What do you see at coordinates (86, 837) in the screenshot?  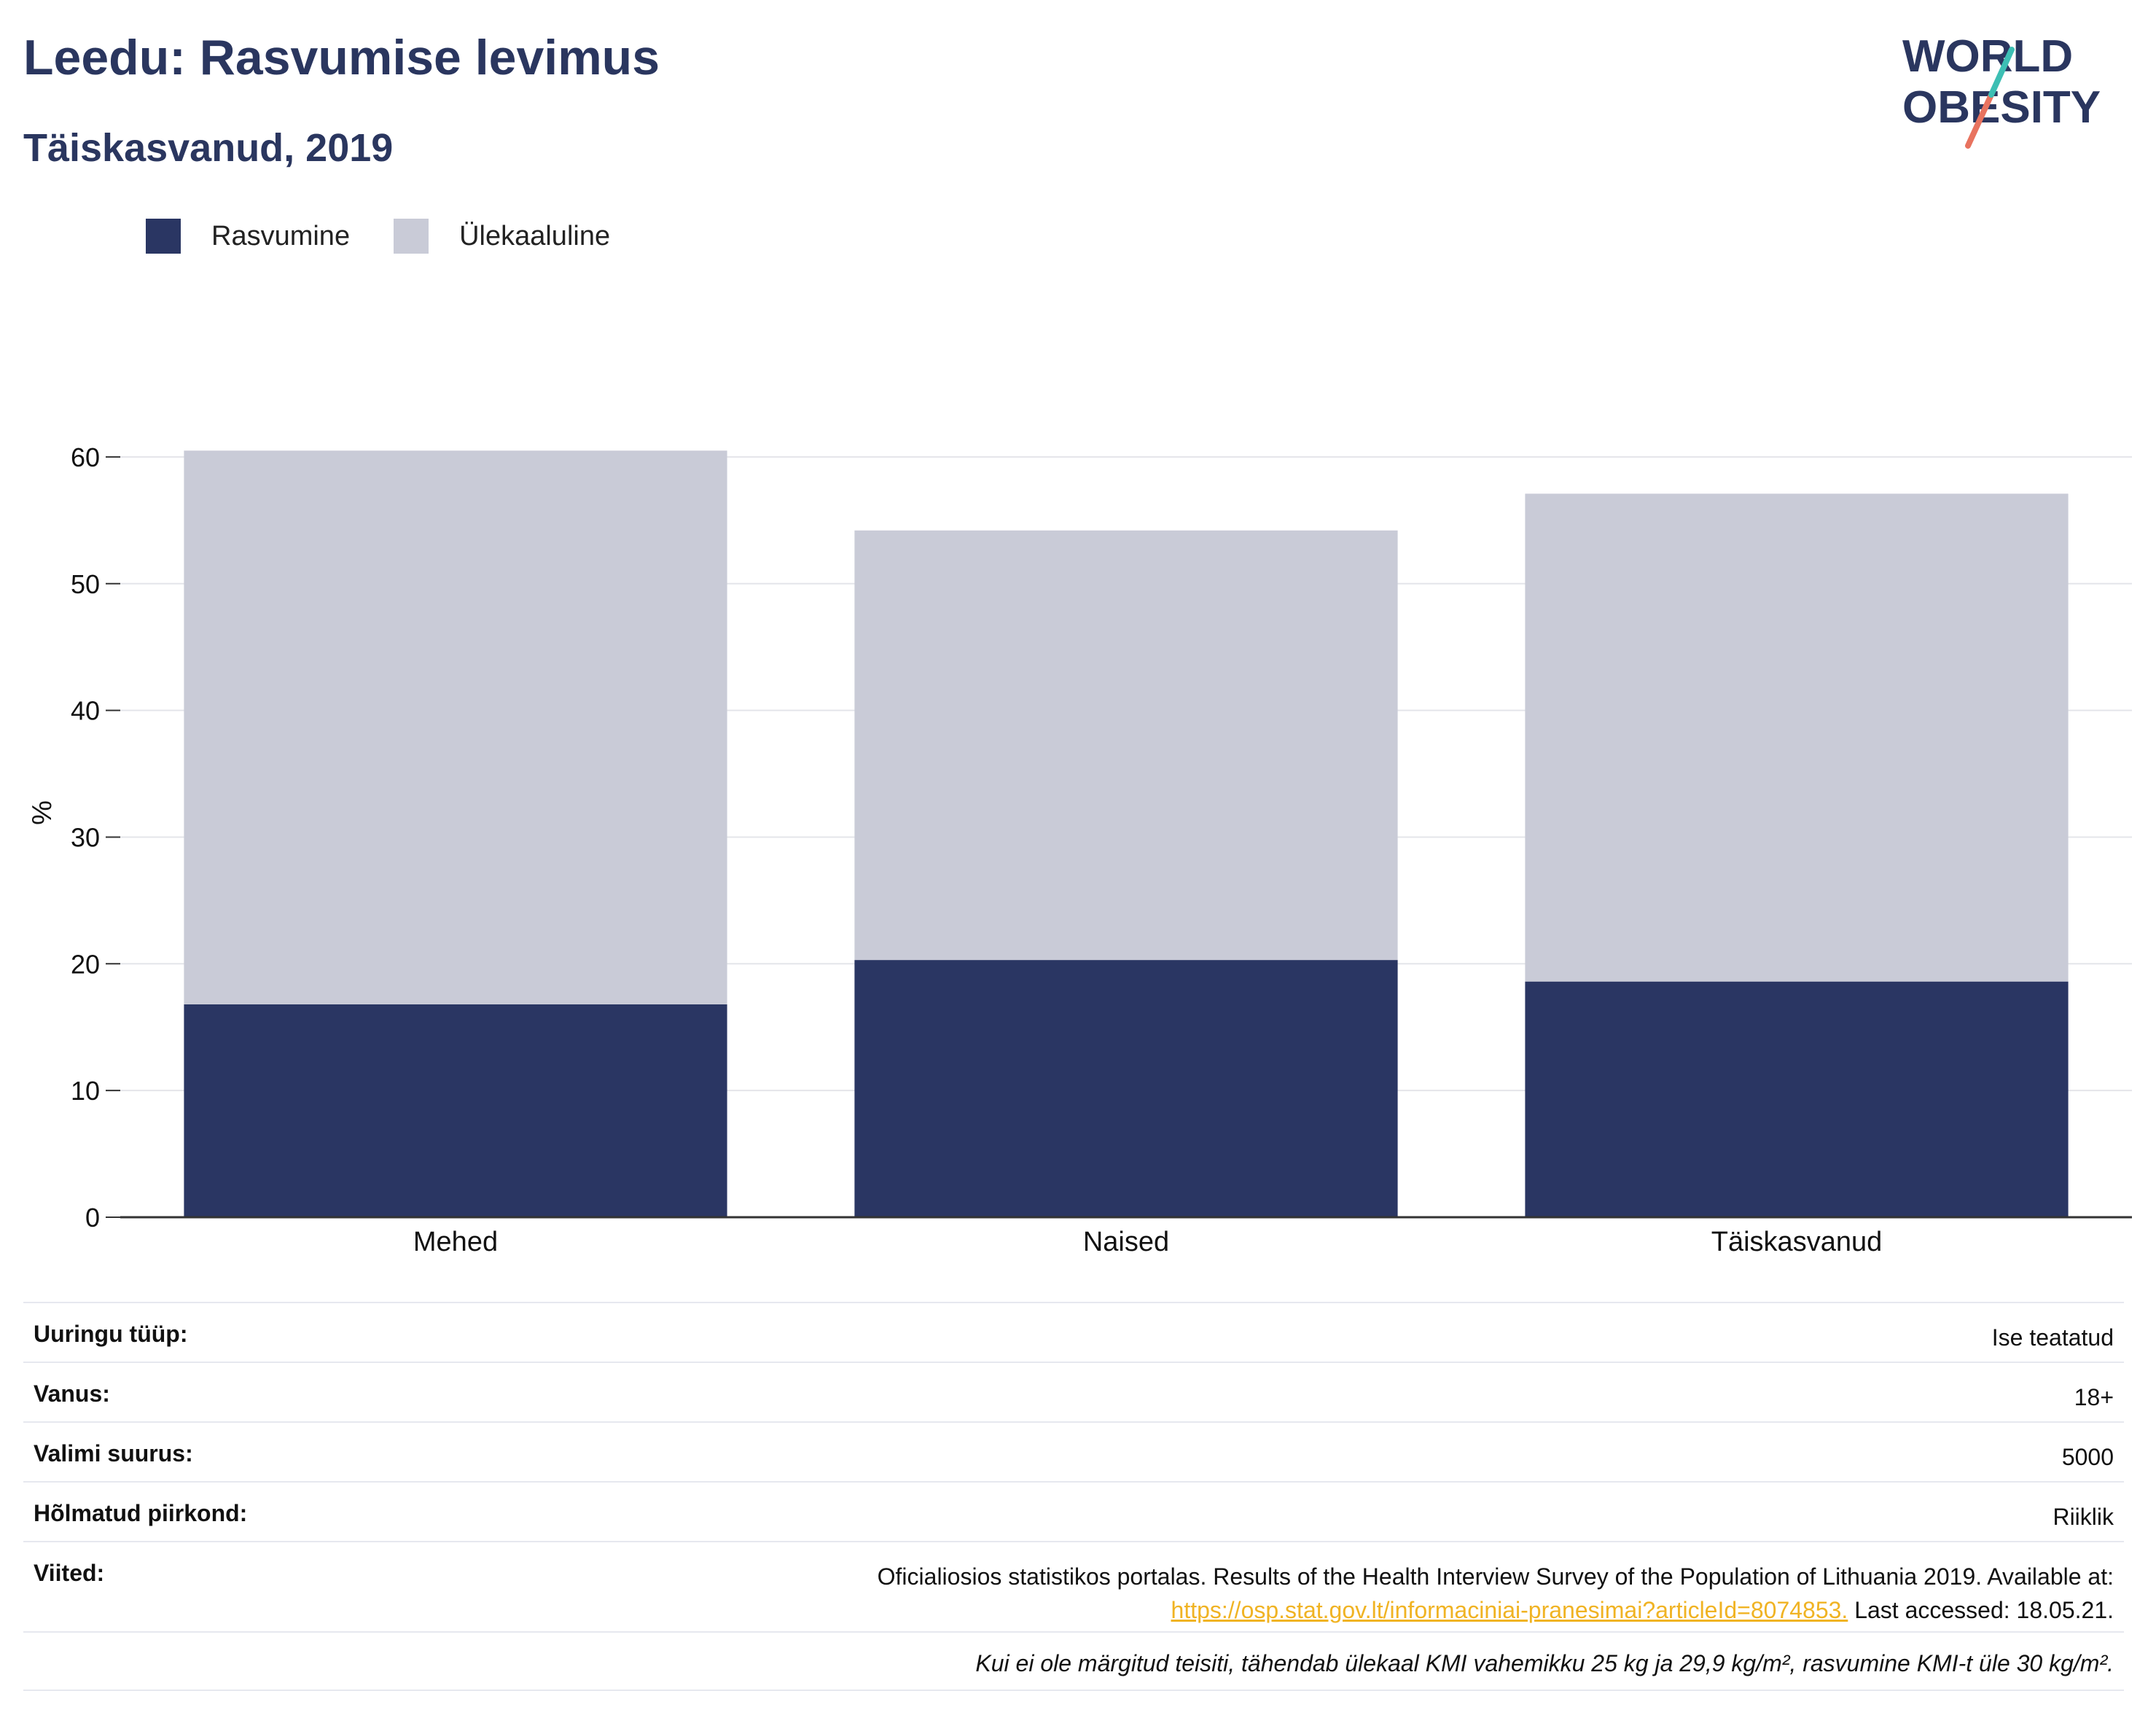 I see `y-tick-label: 30` at bounding box center [86, 837].